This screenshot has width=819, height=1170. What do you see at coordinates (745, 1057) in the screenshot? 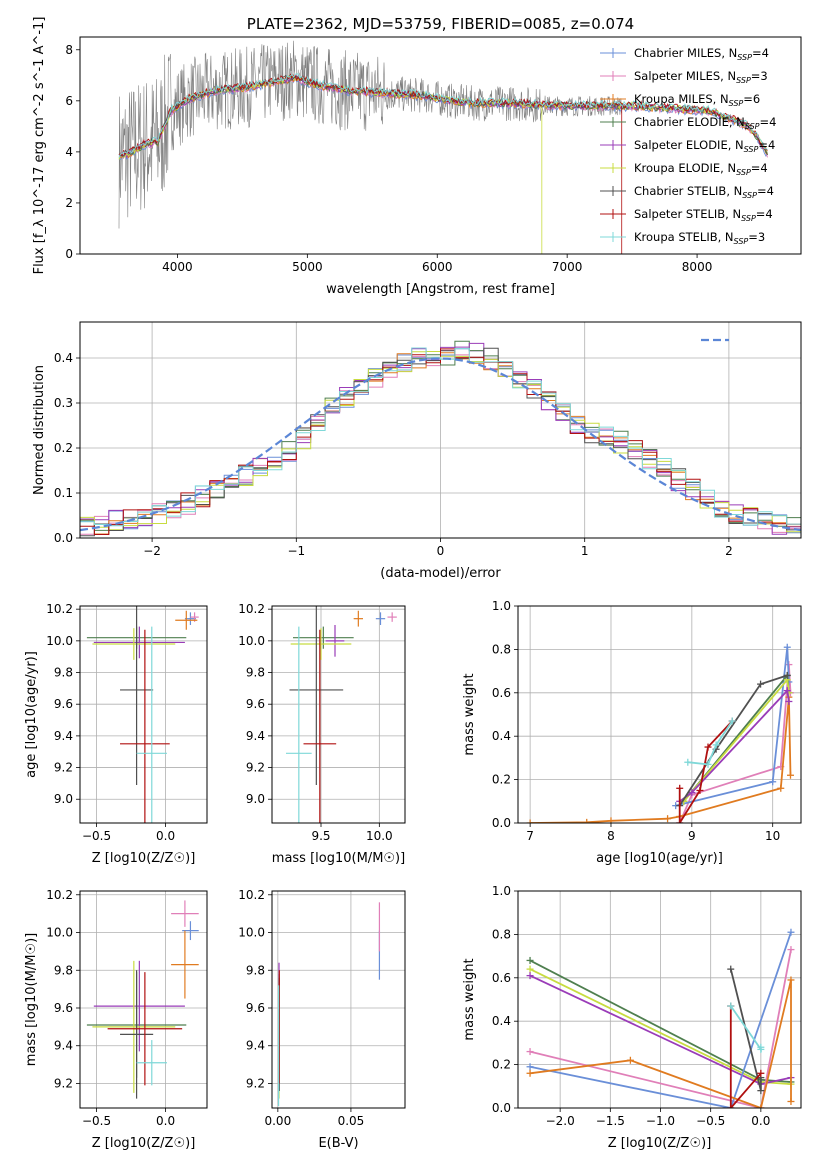
I see `line-salpeter-stelib` at bounding box center [745, 1057].